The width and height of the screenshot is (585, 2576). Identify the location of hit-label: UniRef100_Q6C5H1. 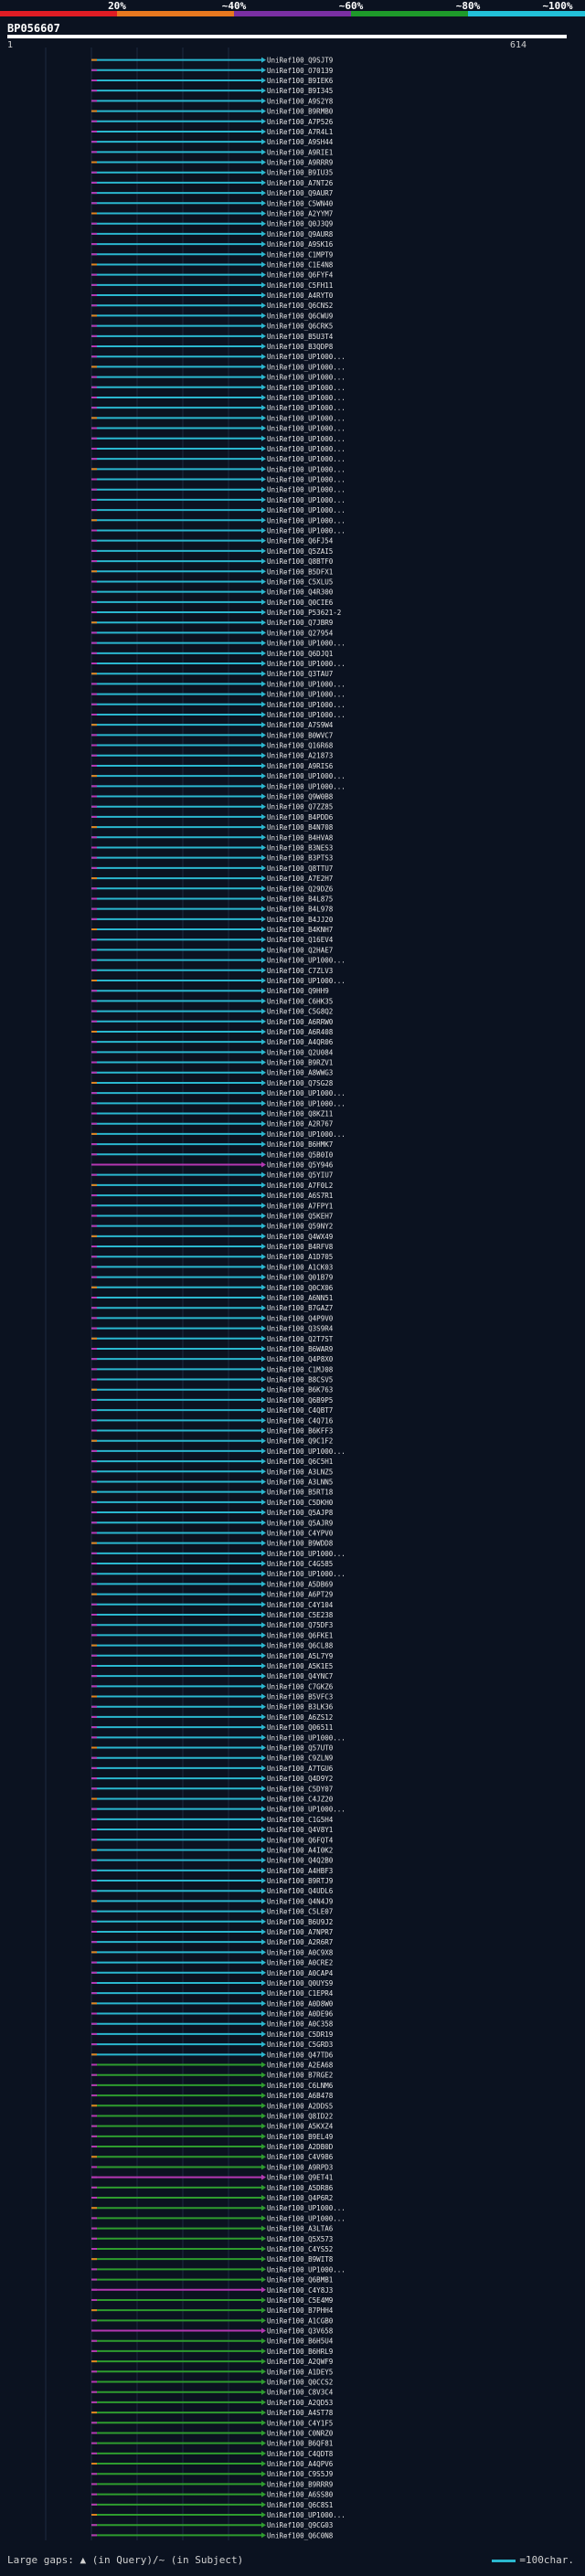
(300, 1462).